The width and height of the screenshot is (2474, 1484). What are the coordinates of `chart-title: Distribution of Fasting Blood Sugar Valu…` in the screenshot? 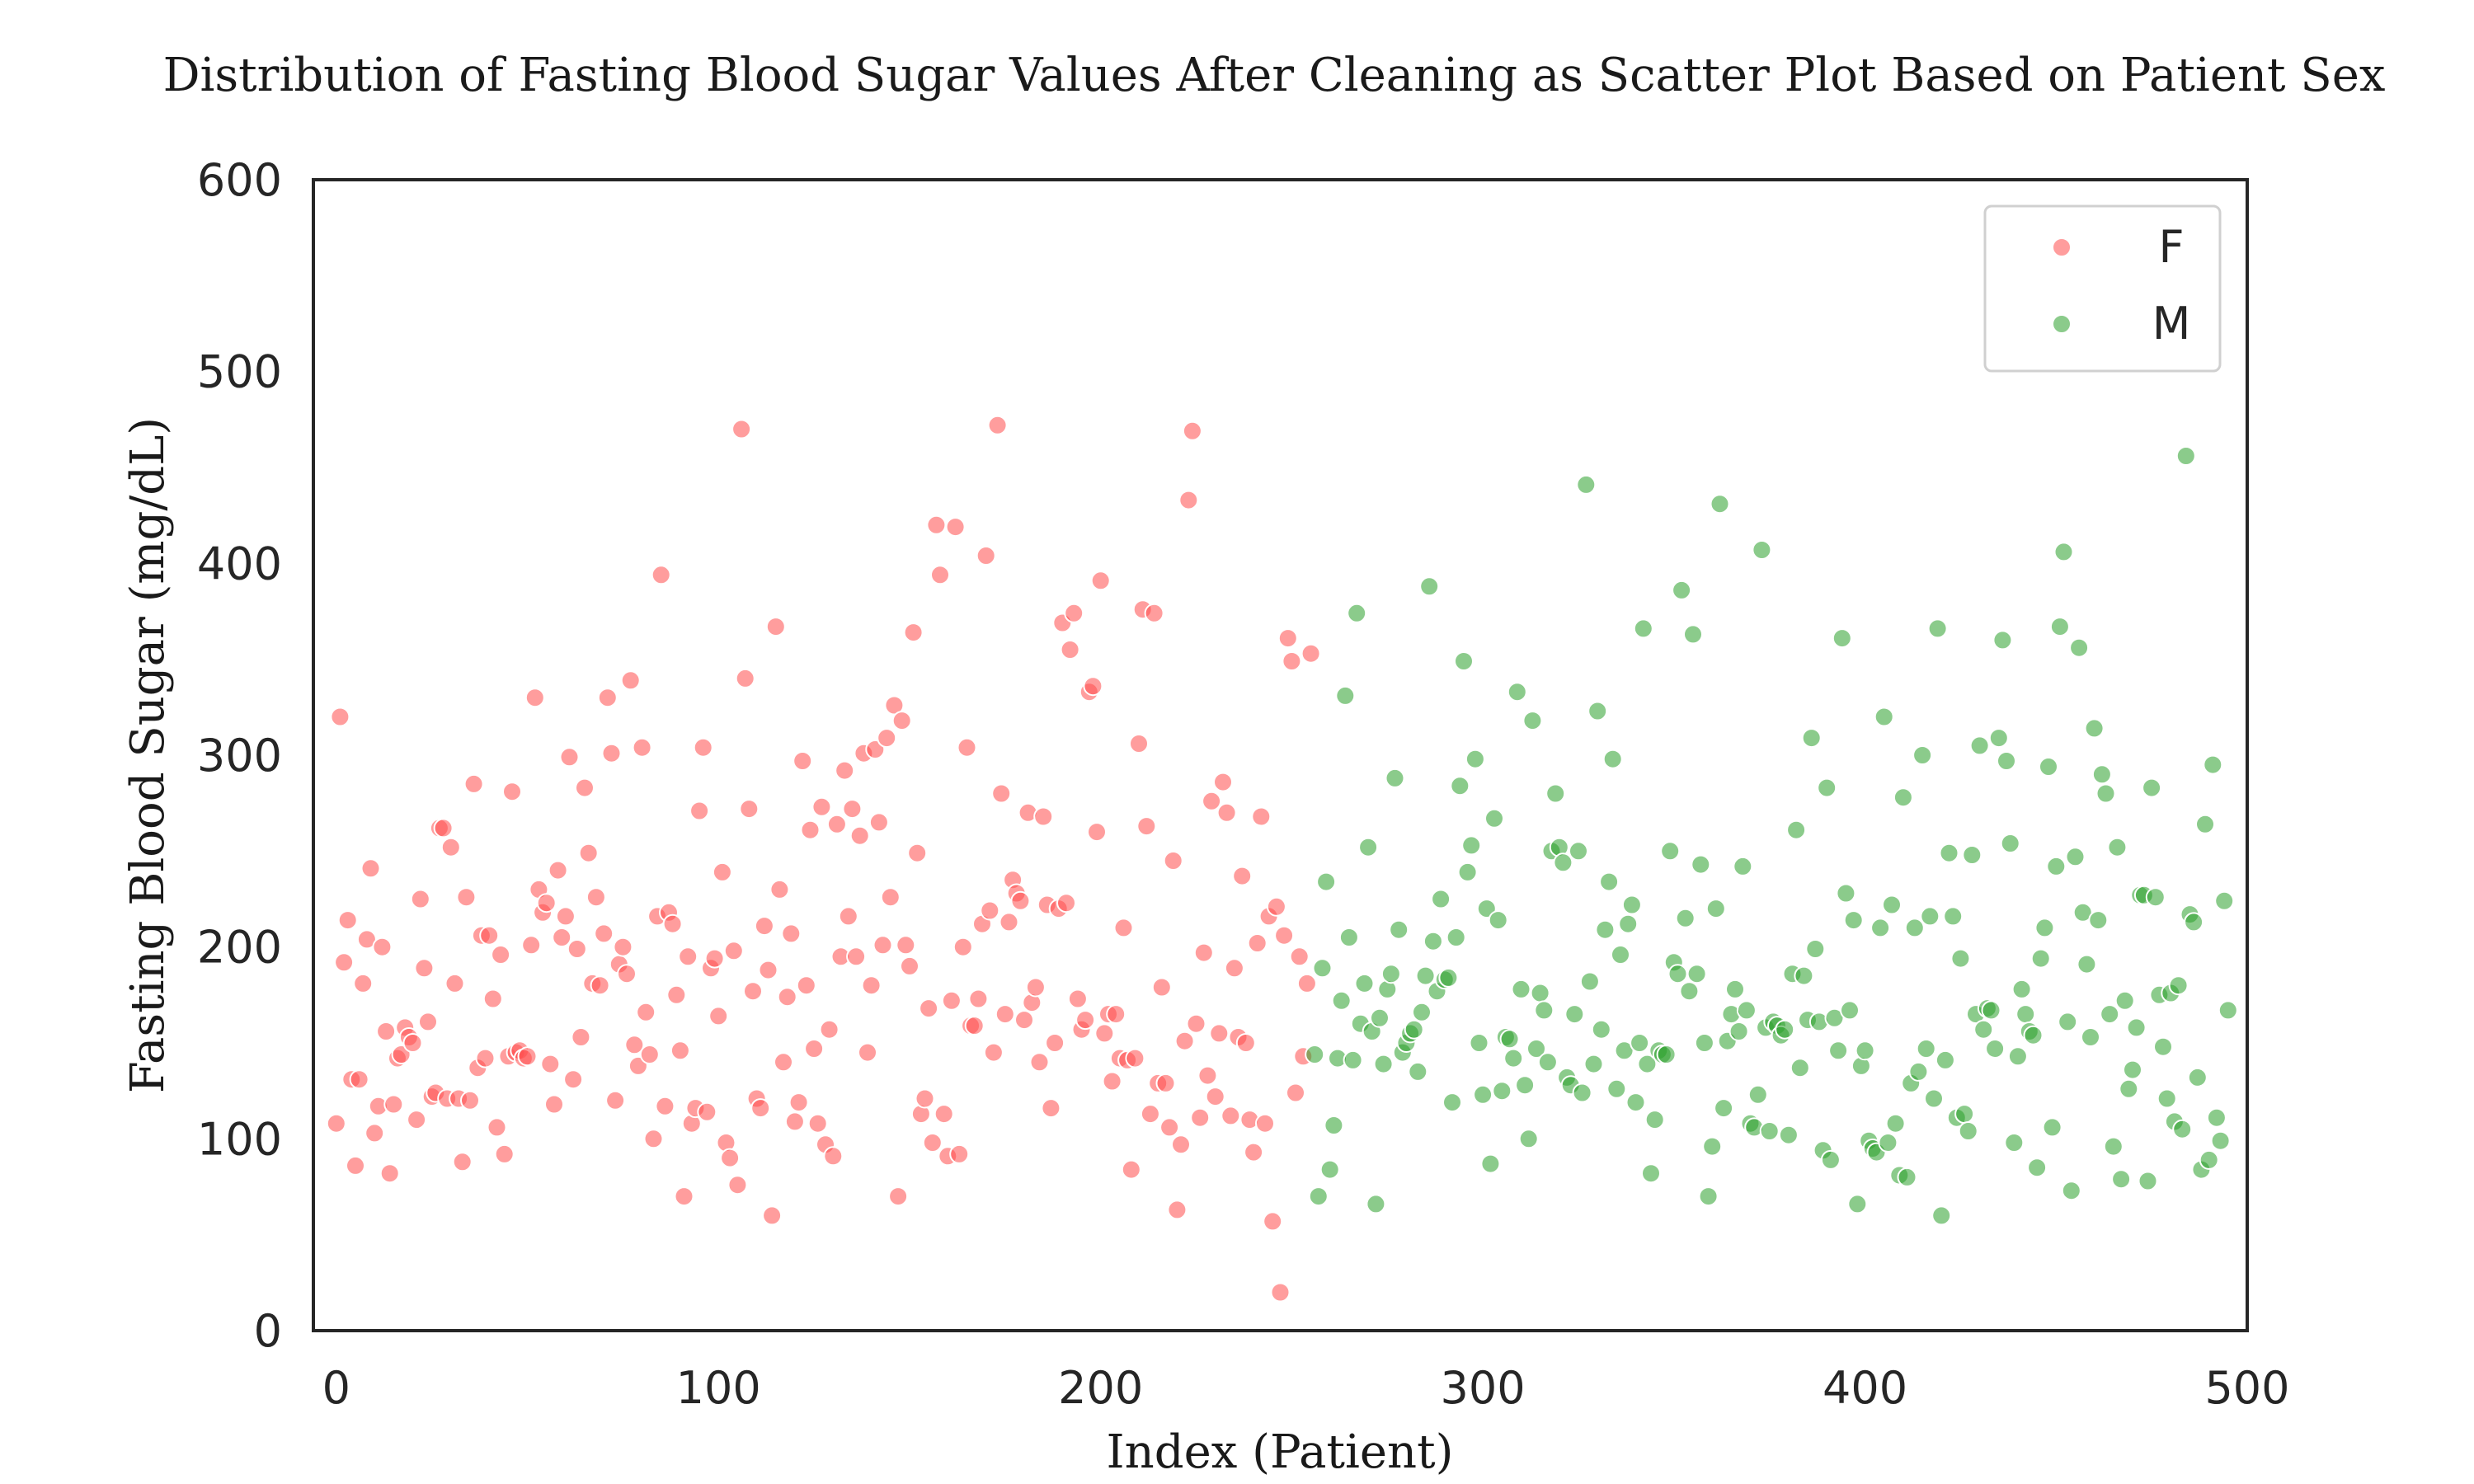 It's located at (1274, 75).